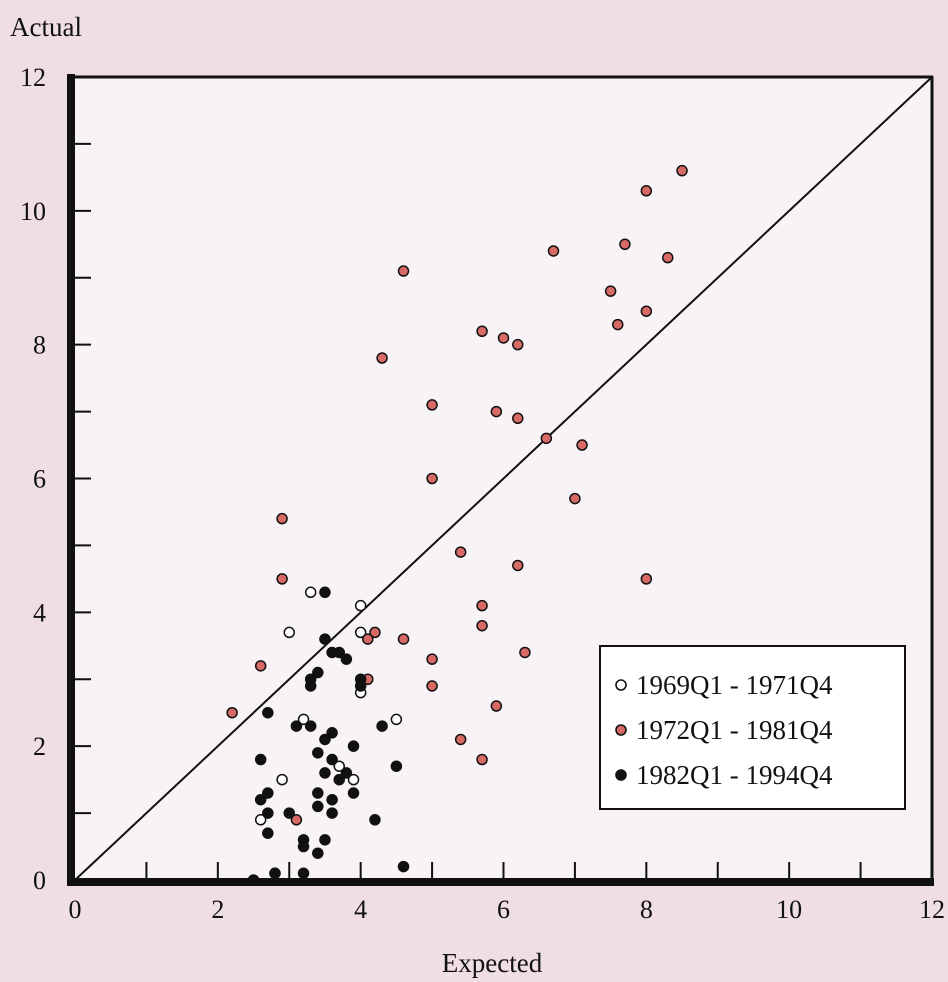  What do you see at coordinates (734, 730) in the screenshot?
I see `legend-label-1972-1981: 1972Q1 - 1981Q4` at bounding box center [734, 730].